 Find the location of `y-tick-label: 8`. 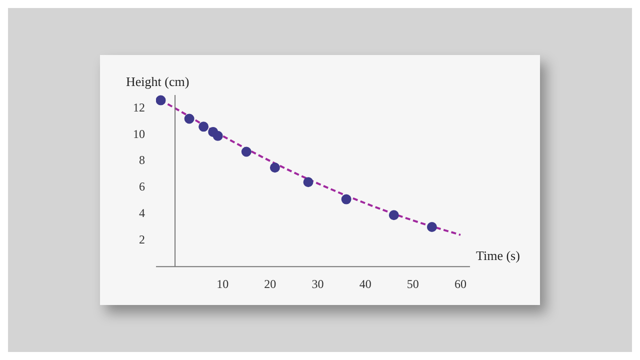

y-tick-label: 8 is located at coordinates (142, 160).